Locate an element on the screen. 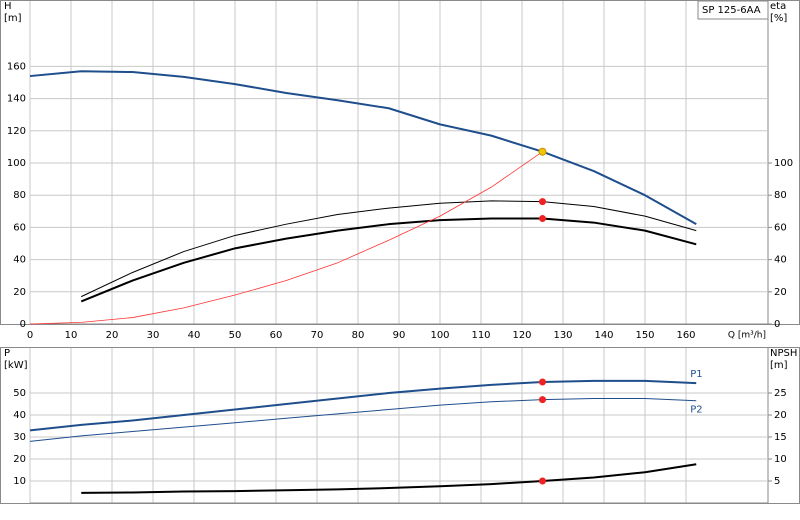 Image resolution: width=800 pixels, height=520 pixels. y-tick-label: 50 is located at coordinates (19, 393).